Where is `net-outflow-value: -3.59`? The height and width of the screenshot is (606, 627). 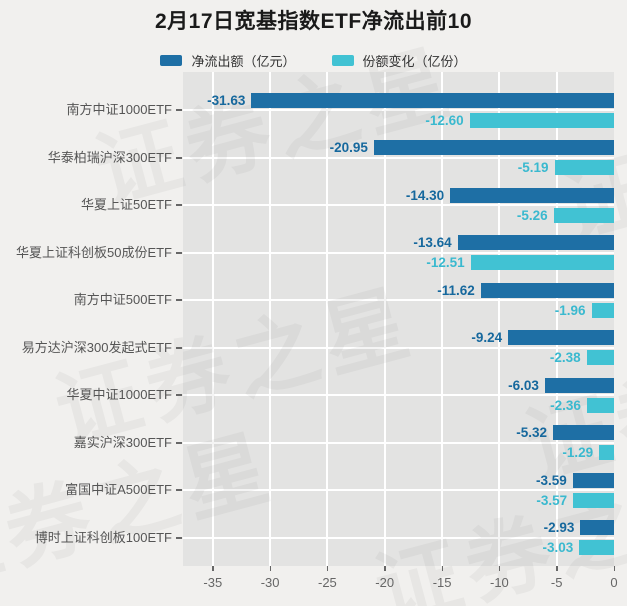 net-outflow-value: -3.59 is located at coordinates (551, 480).